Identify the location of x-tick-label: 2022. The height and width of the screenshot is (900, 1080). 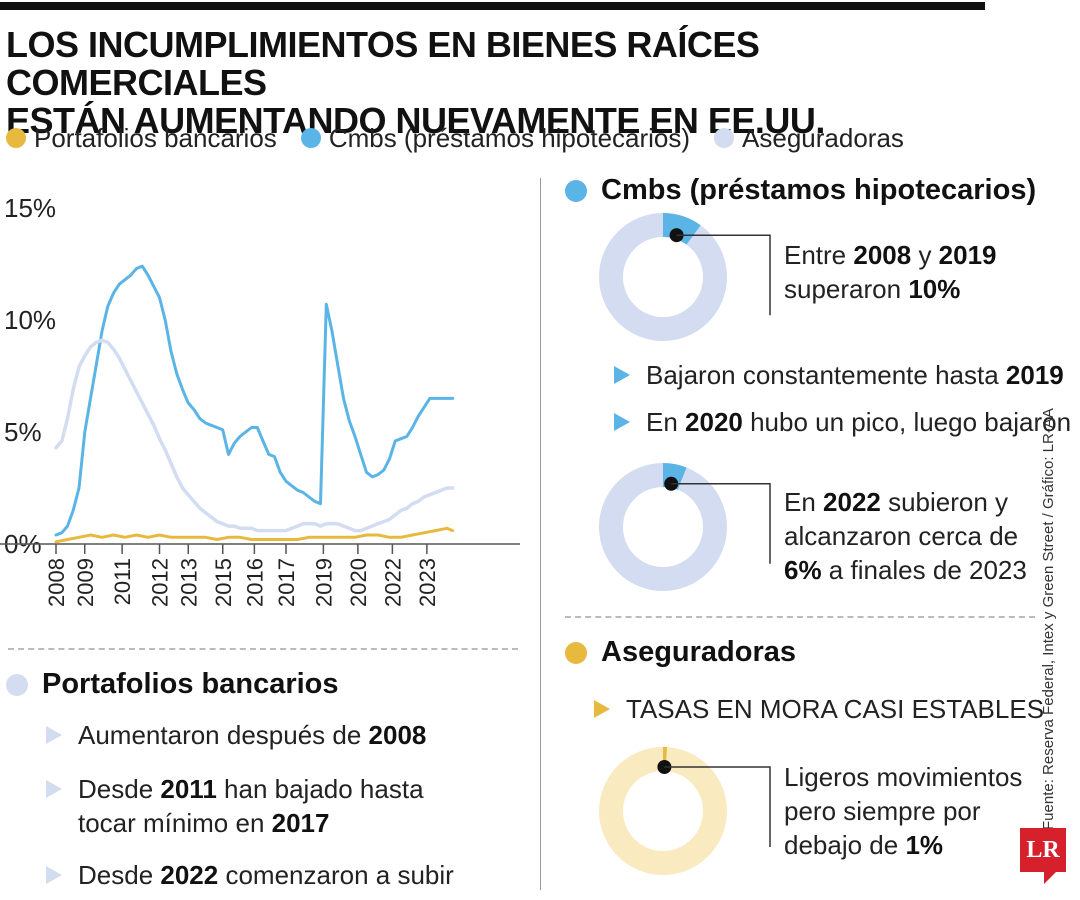
(392, 582).